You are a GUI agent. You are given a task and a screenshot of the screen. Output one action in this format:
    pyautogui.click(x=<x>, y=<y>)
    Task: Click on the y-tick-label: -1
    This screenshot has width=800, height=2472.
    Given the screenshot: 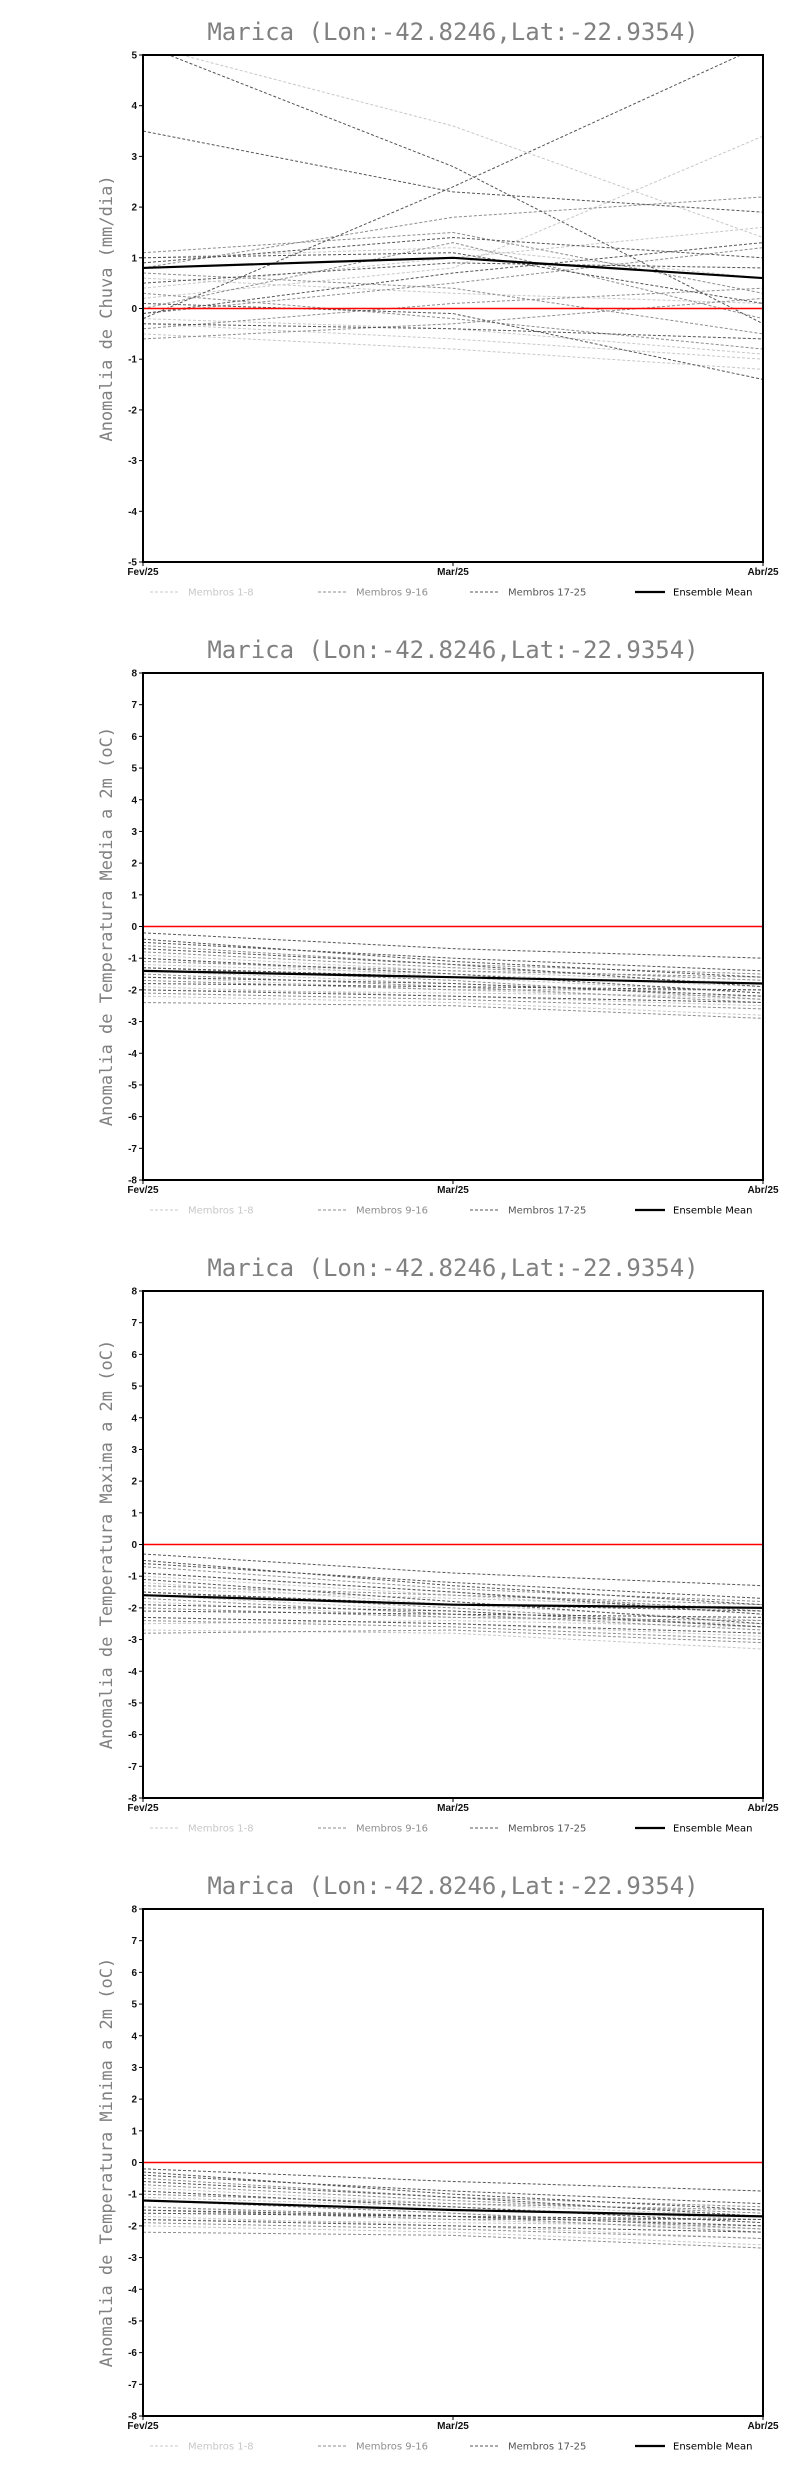 What is the action you would take?
    pyautogui.click(x=132, y=2195)
    